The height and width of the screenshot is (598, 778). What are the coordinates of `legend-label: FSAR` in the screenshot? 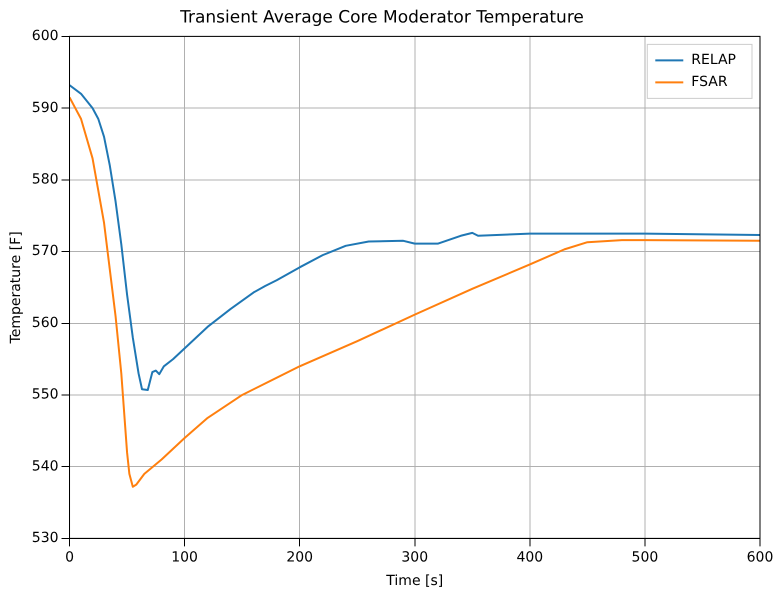 It's located at (709, 82).